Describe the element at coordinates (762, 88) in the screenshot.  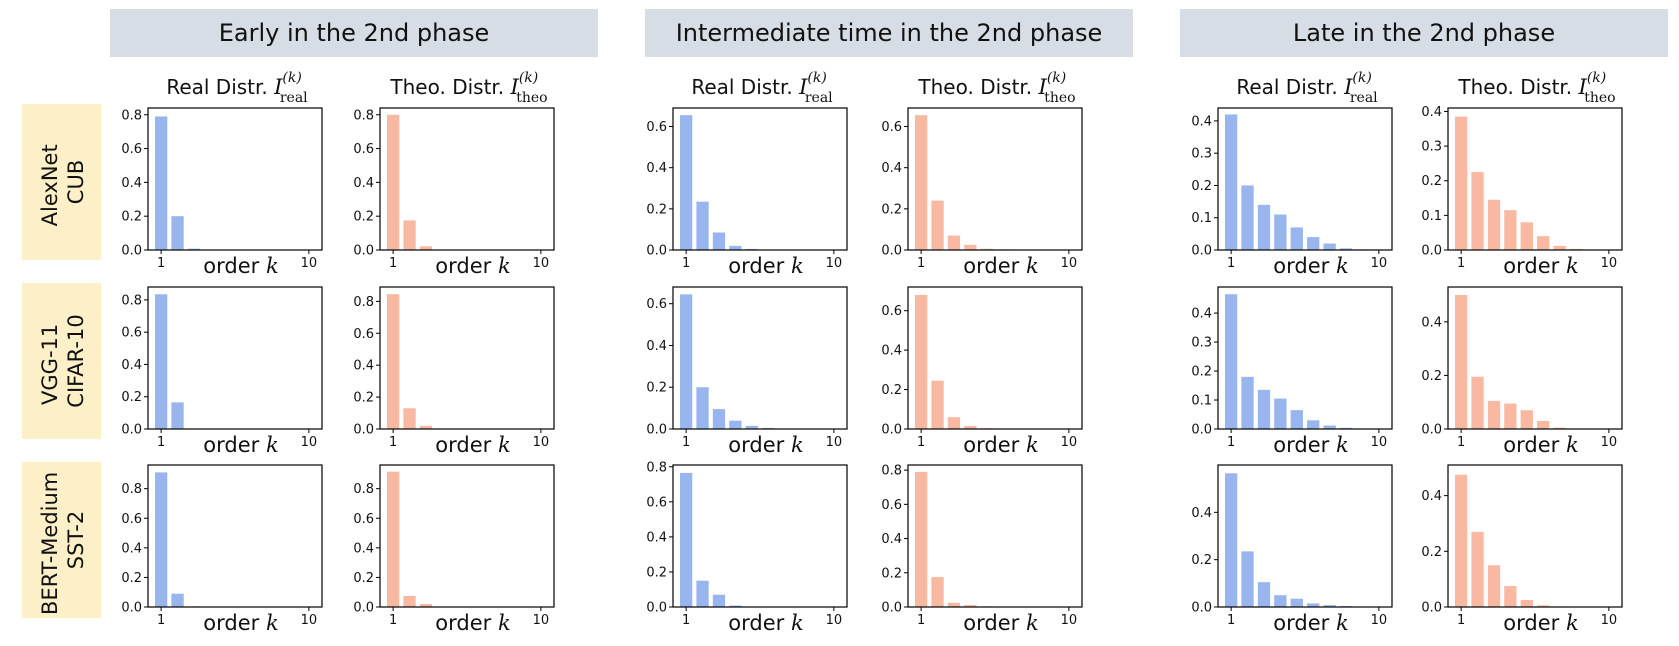
I see `subplot-title-2: Real Distr. I(k) real` at that location.